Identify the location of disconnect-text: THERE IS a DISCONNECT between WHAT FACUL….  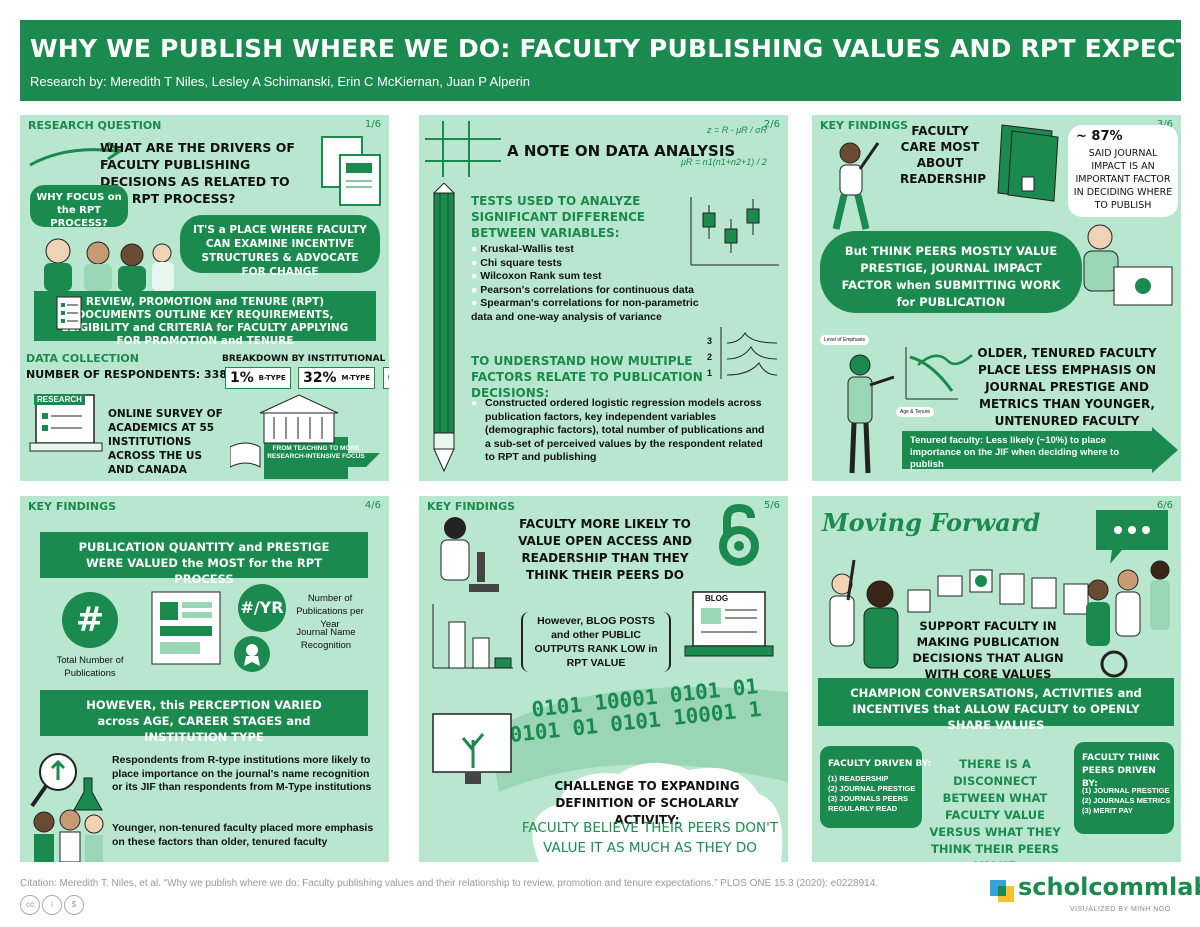
(995, 809).